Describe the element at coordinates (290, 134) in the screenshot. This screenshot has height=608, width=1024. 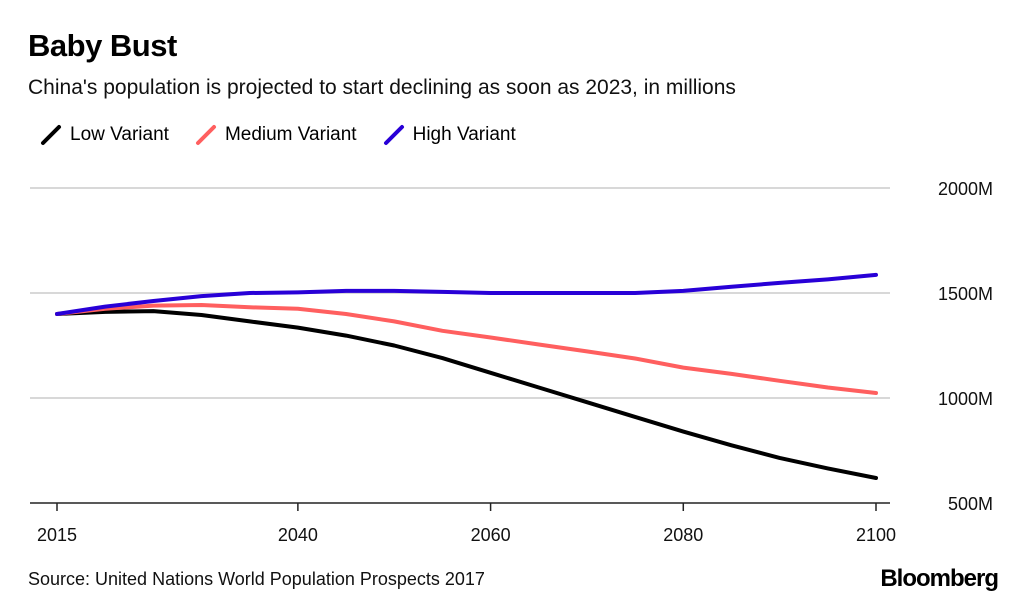
I see `legend-label-medium: Medium Variant` at that location.